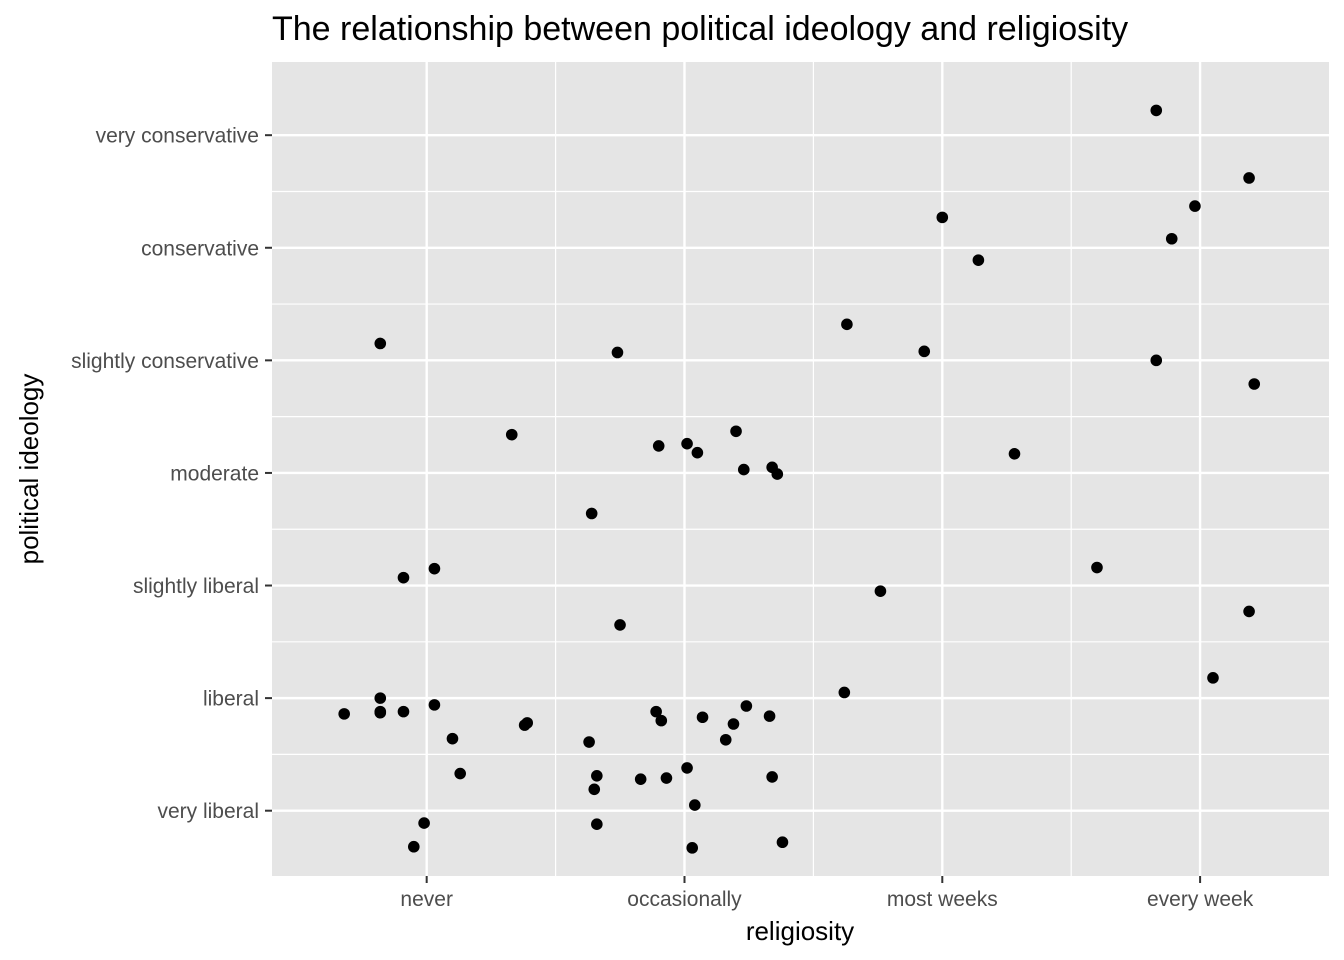 This screenshot has height=960, width=1344. Describe the element at coordinates (800, 931) in the screenshot. I see `x-axis-title: religiosity` at that location.